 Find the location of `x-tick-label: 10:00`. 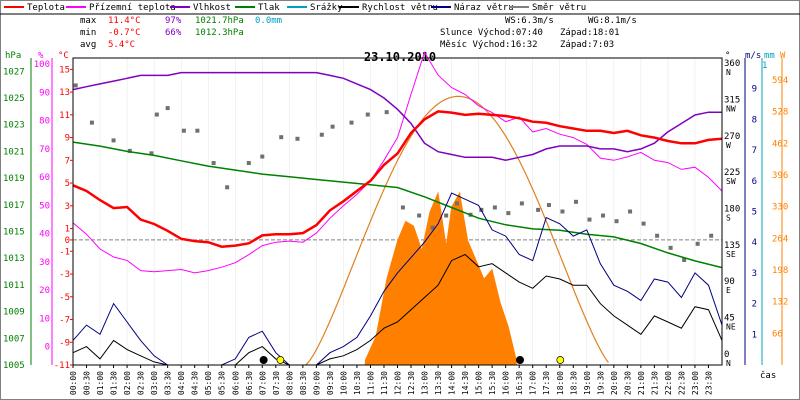

x-tick-label: 10:00 is located at coordinates (343, 383).